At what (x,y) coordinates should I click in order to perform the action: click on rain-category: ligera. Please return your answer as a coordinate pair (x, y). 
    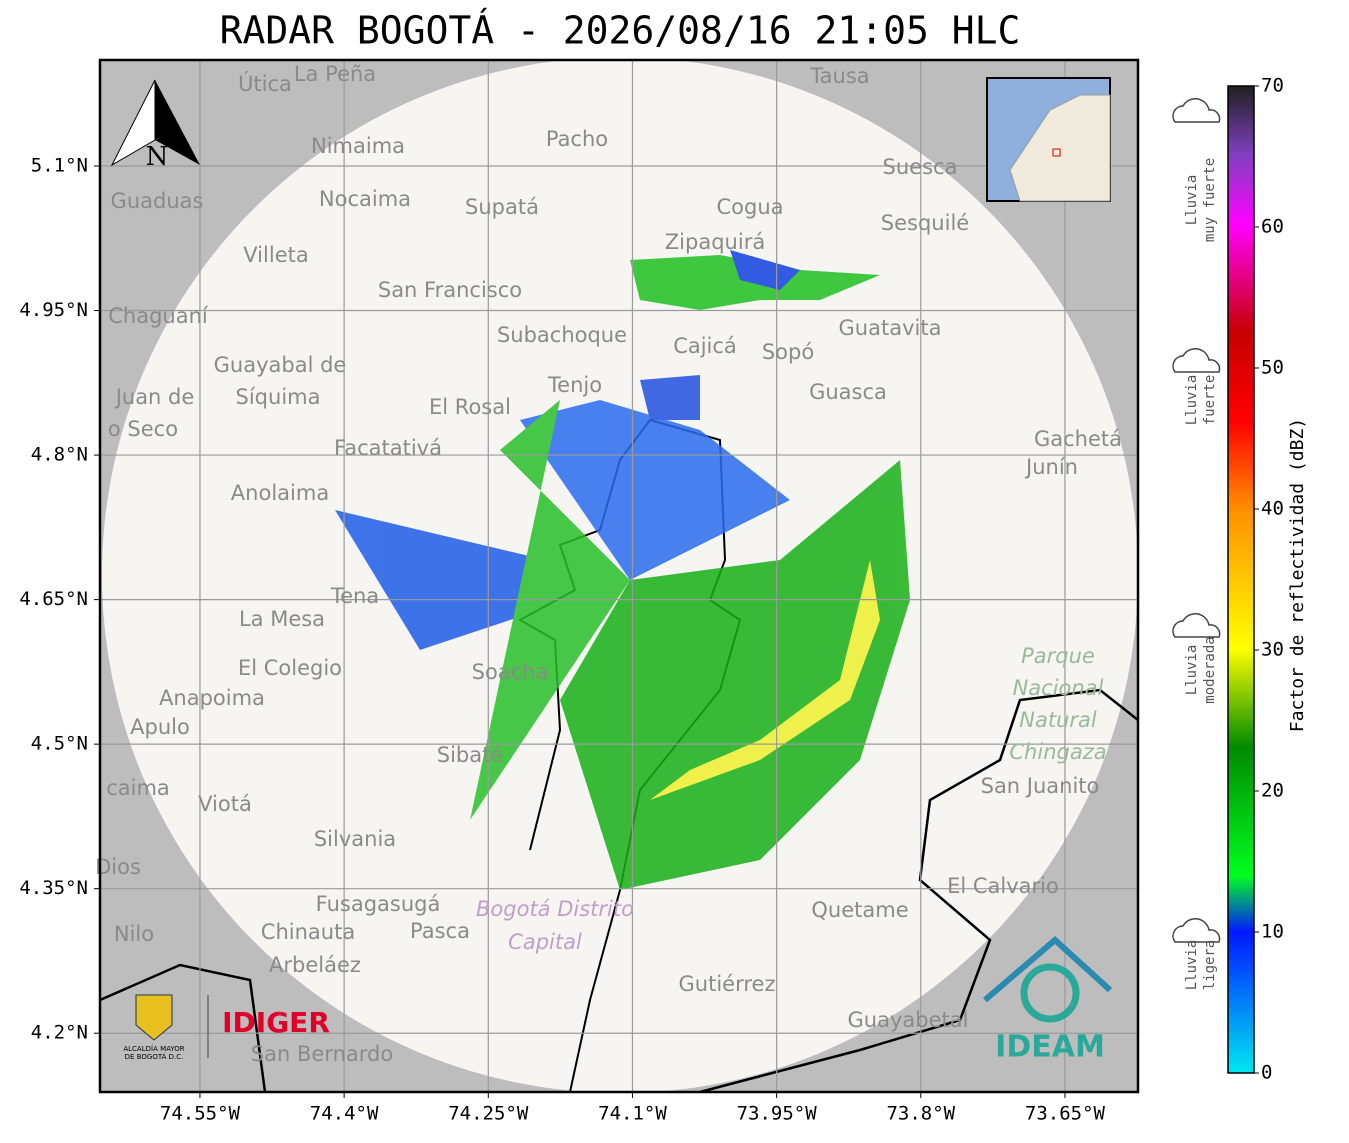
    Looking at the image, I should click on (1210, 965).